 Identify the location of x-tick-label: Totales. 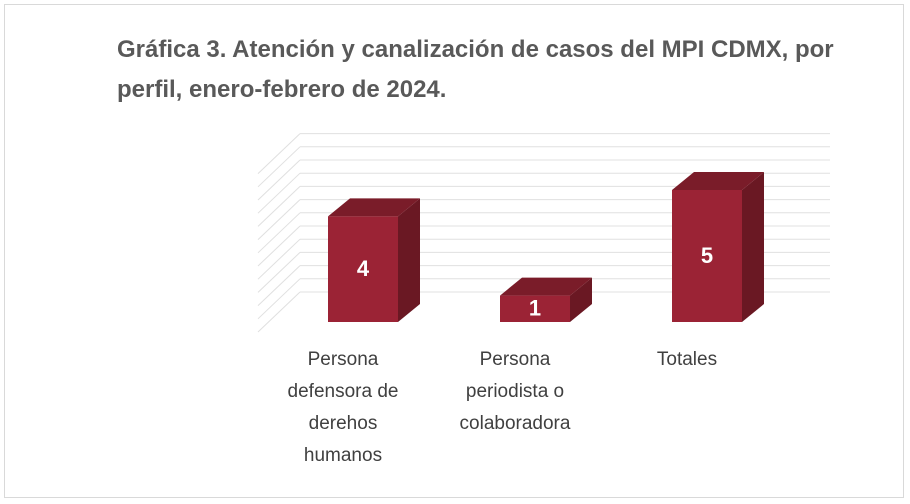
(687, 359).